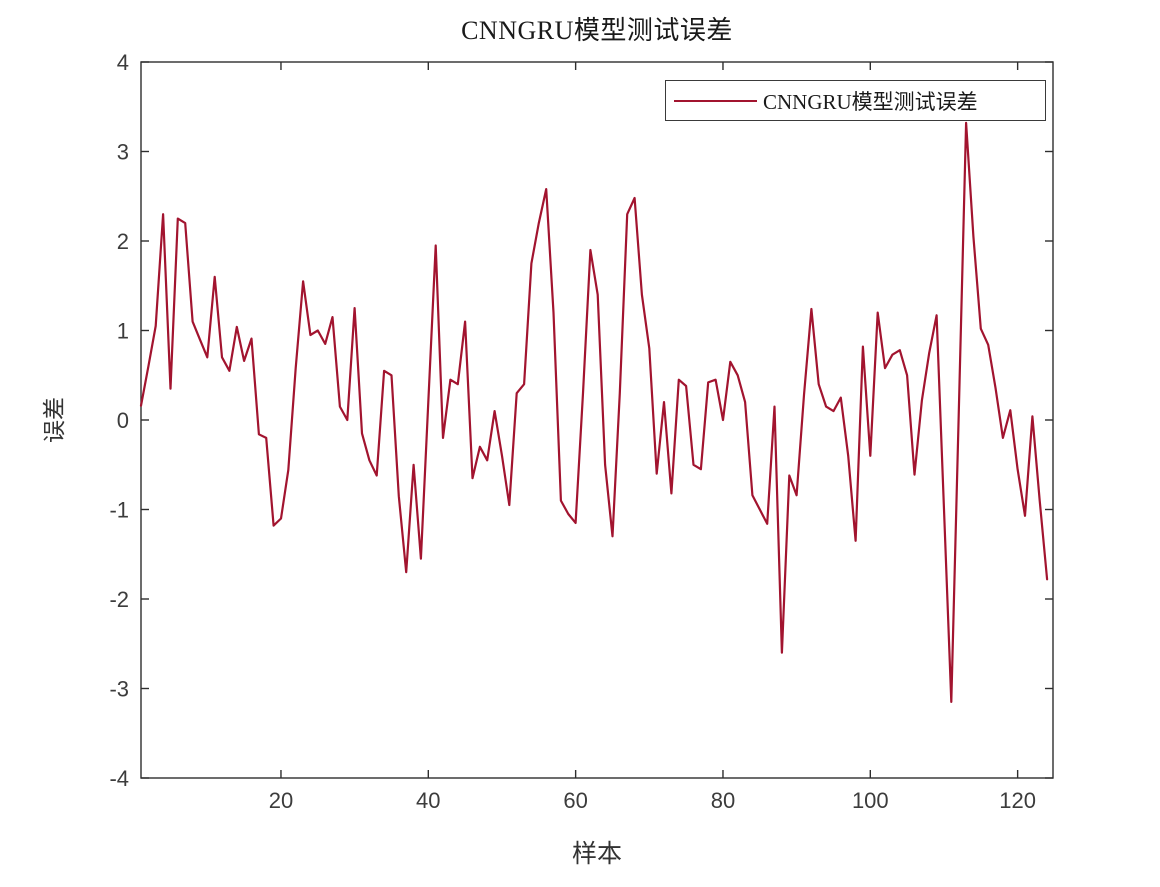 This screenshot has width=1160, height=887. I want to click on y-tick-label: 3, so click(123, 152).